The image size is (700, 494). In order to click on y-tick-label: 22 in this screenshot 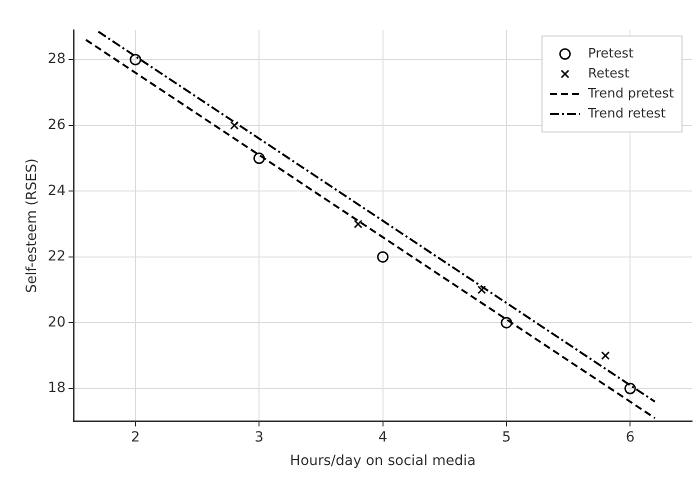, I will do `click(57, 256)`.